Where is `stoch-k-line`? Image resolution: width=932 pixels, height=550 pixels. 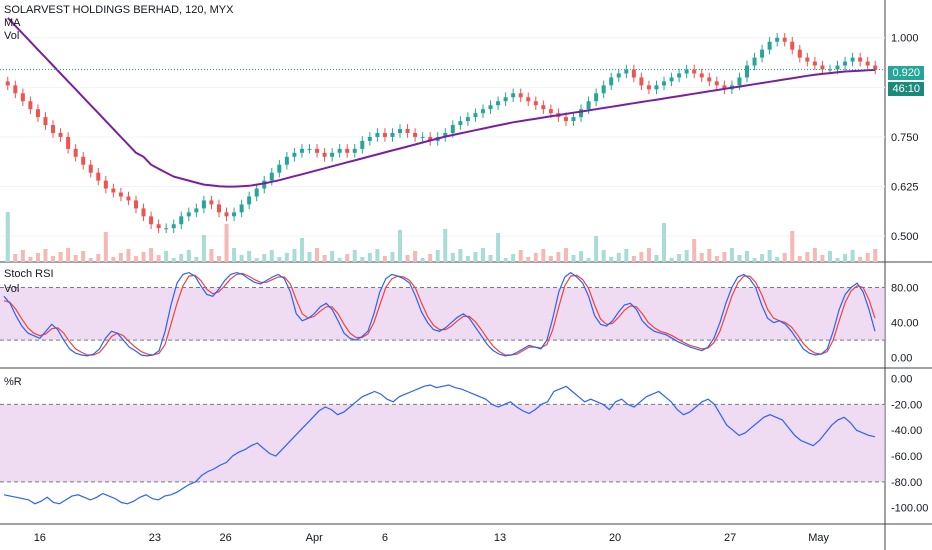
stoch-k-line is located at coordinates (439, 314).